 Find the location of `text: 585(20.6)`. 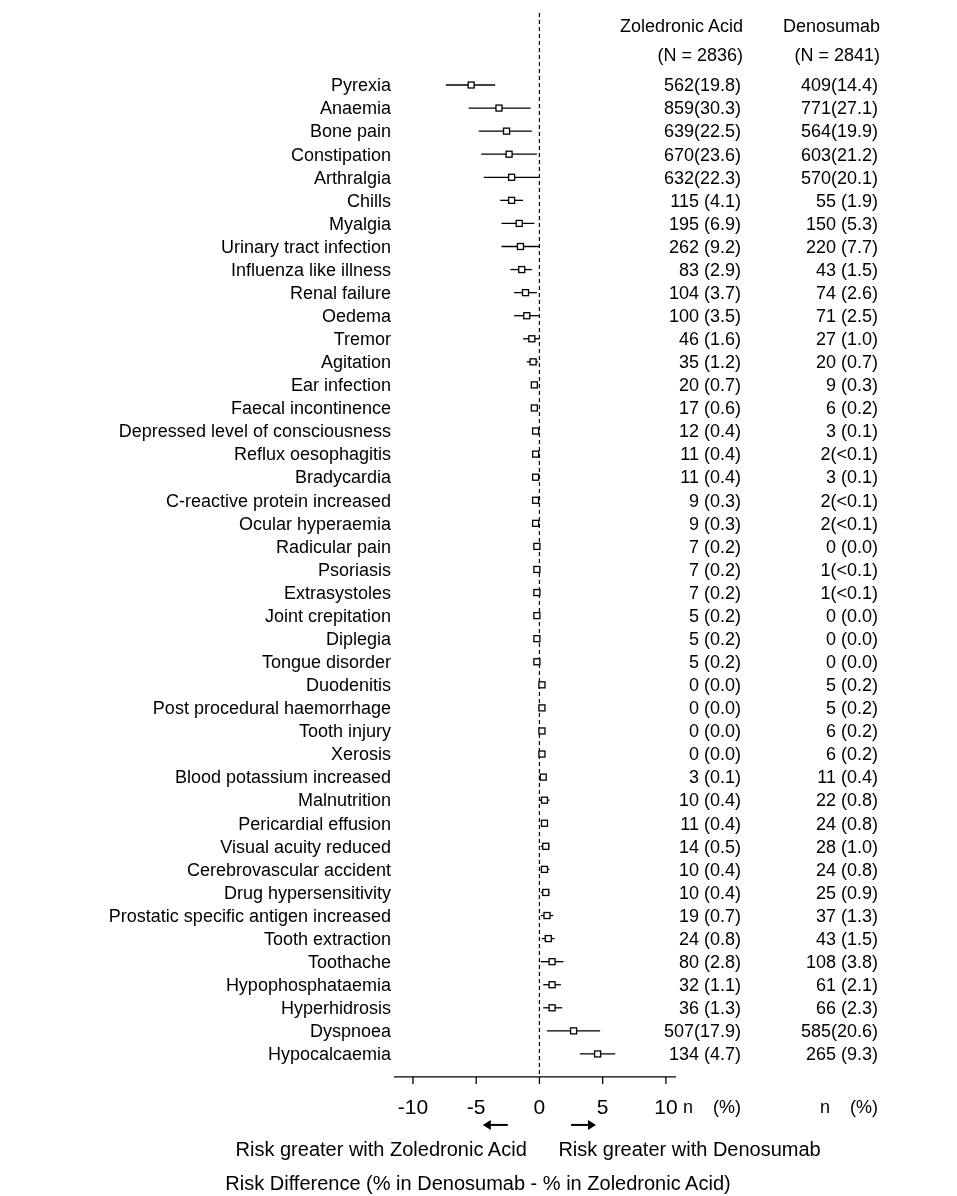

text: 585(20.6) is located at coordinates (839, 1031).